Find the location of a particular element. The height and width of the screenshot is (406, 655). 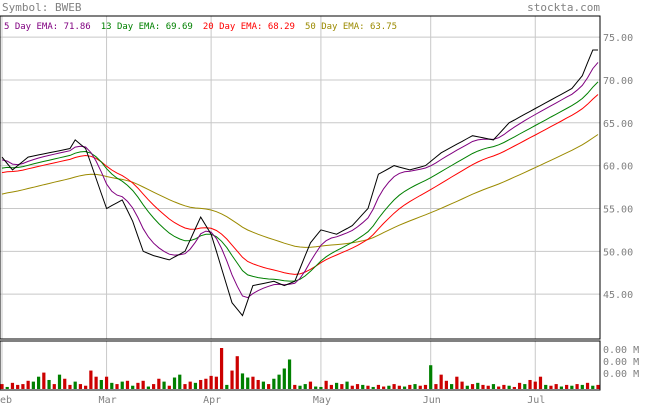

x-tick-label: May is located at coordinates (322, 400).